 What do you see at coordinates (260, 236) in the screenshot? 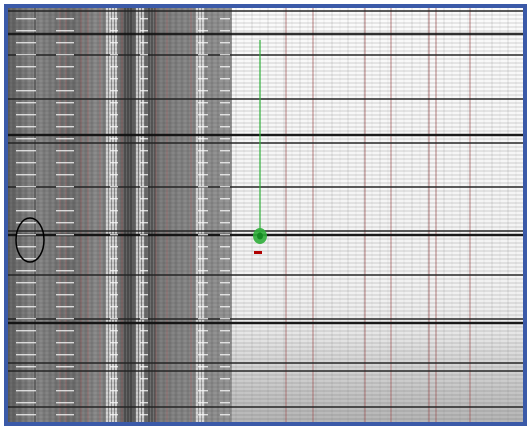
I see `green-hit-cluster-center` at bounding box center [260, 236].